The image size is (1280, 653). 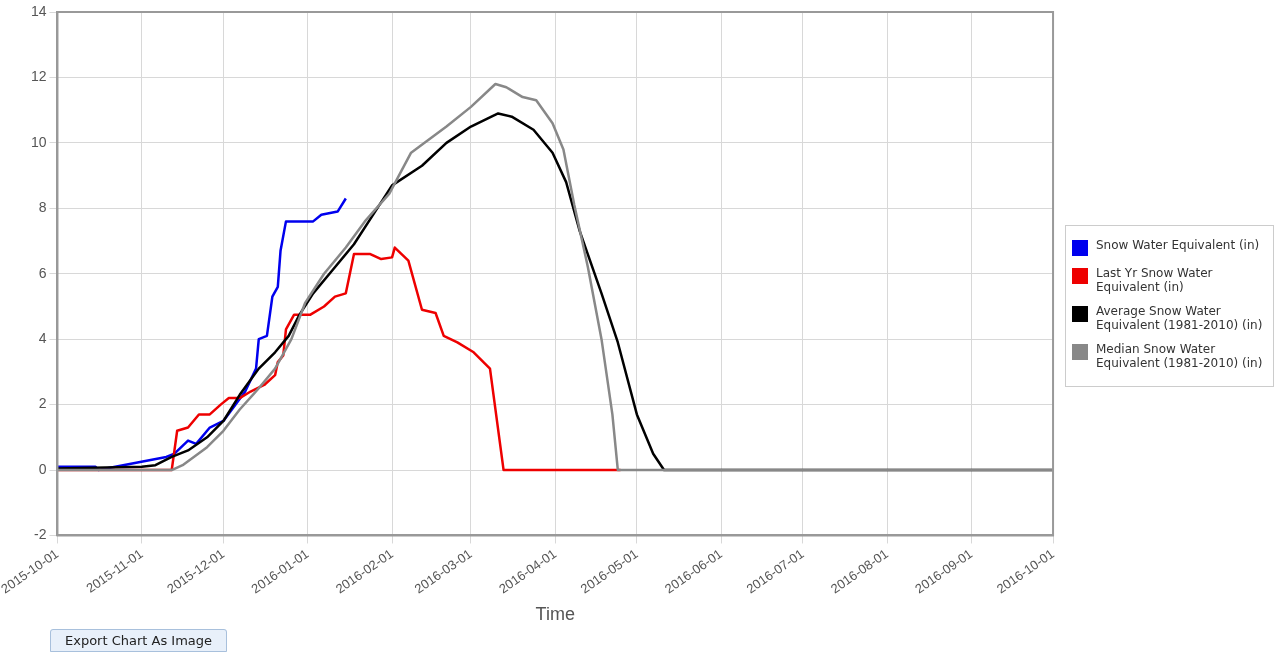 I want to click on text: Export Chart As Image, so click(x=139, y=640).